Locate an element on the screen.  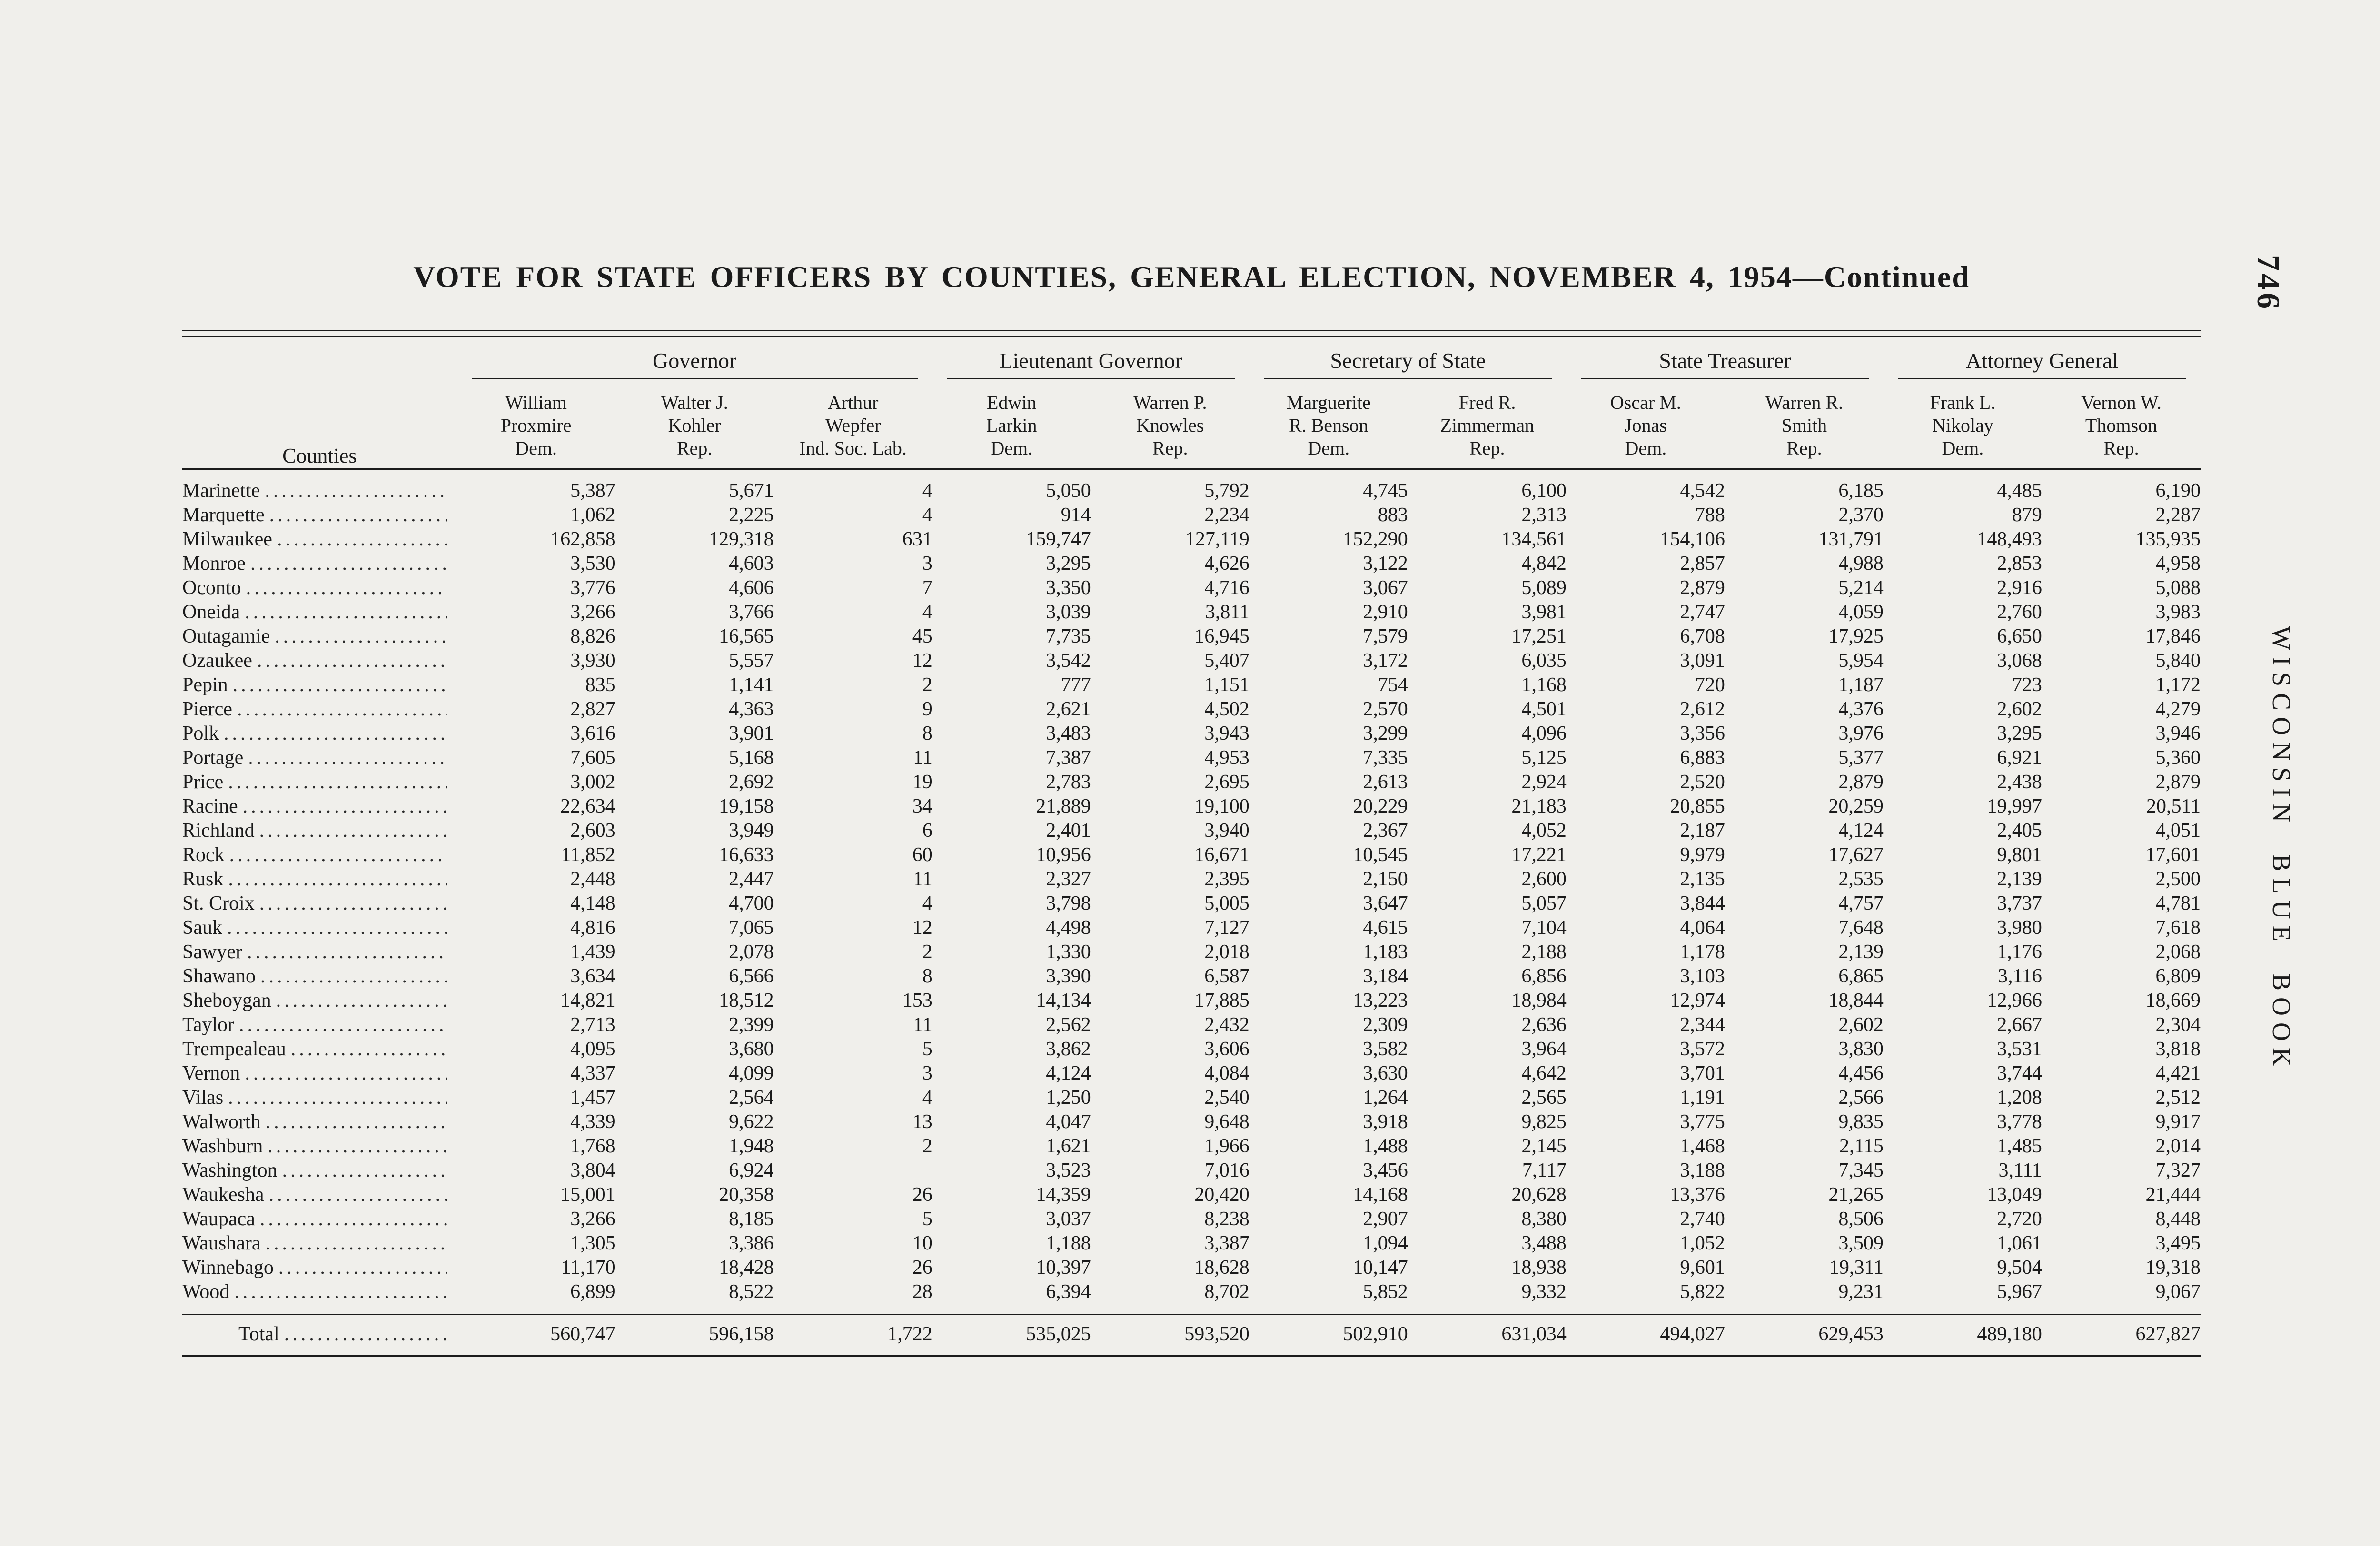
vote-count: 7,387 is located at coordinates (1068, 758).